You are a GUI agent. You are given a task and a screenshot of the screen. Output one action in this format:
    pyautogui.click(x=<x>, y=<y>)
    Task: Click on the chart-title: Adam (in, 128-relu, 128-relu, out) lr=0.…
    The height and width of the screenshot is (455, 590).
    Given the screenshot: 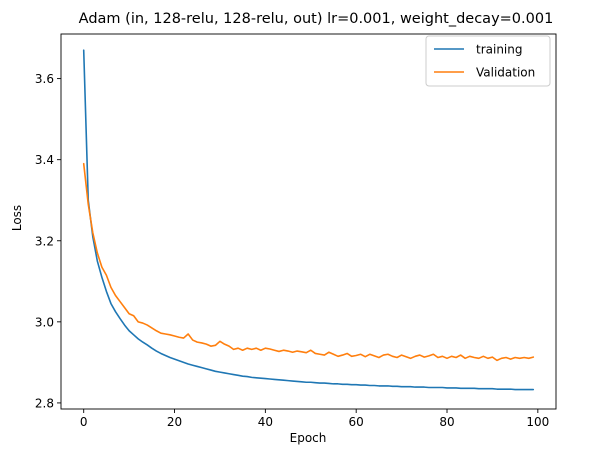 What is the action you would take?
    pyautogui.click(x=316, y=19)
    